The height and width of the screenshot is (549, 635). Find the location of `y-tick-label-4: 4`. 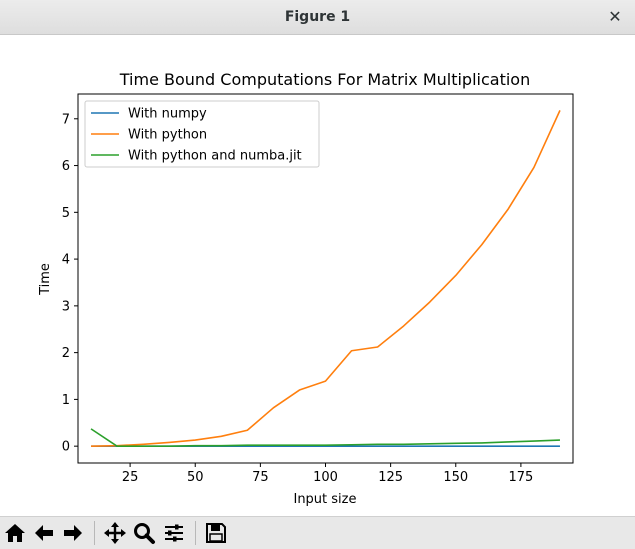

y-tick-label-4: 4 is located at coordinates (66, 260).